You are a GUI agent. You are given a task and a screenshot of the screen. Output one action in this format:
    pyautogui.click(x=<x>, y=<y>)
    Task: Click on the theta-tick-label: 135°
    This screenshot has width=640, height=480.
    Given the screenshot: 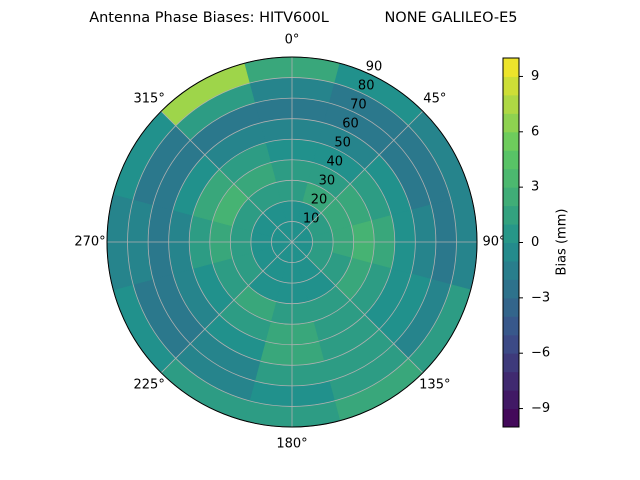 What is the action you would take?
    pyautogui.click(x=434, y=384)
    